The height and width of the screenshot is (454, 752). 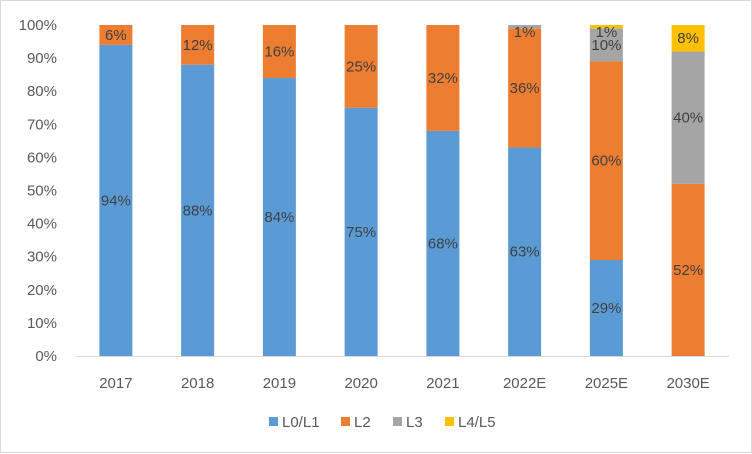 I want to click on y-tick-label: 70%, so click(x=42, y=124).